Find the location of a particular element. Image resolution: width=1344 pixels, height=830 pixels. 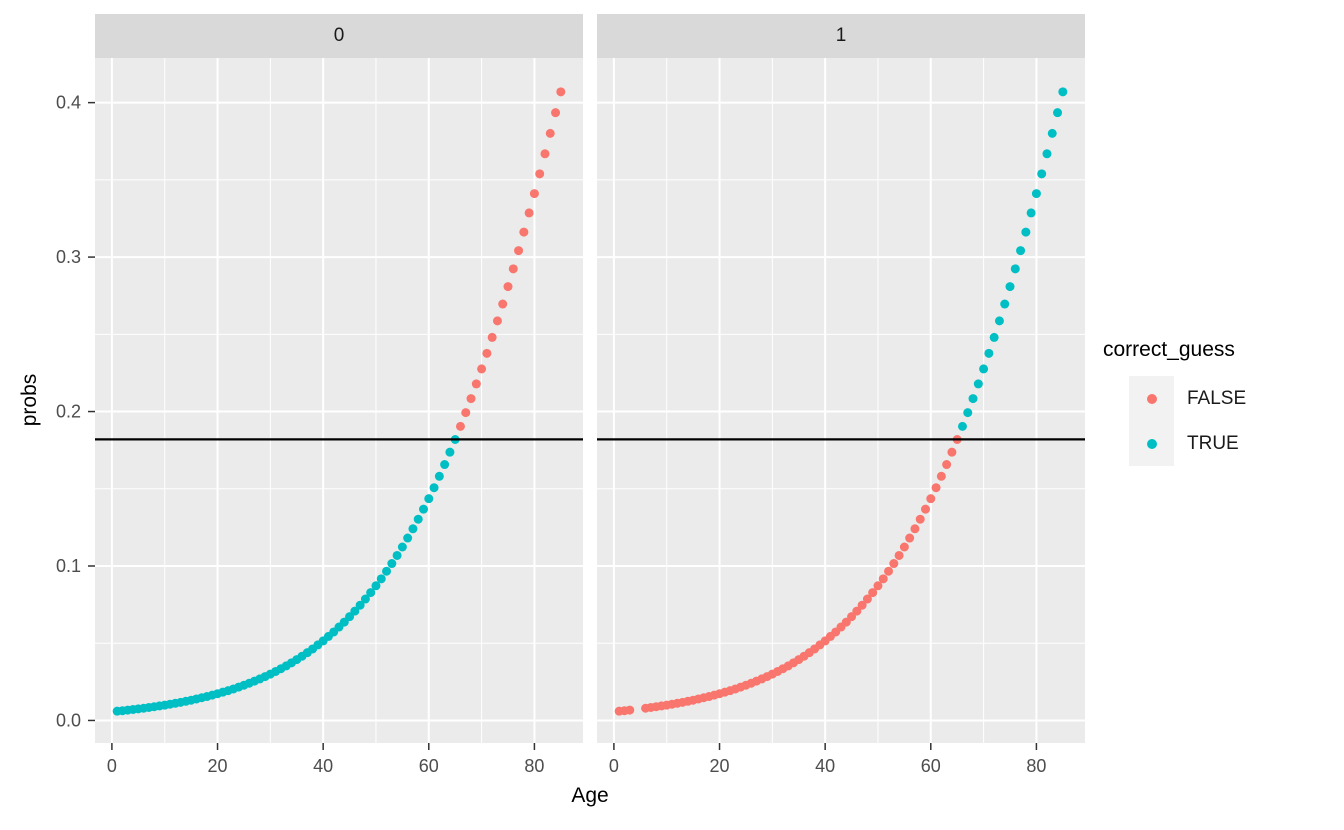

facet-strip-0: 0 is located at coordinates (339, 36).